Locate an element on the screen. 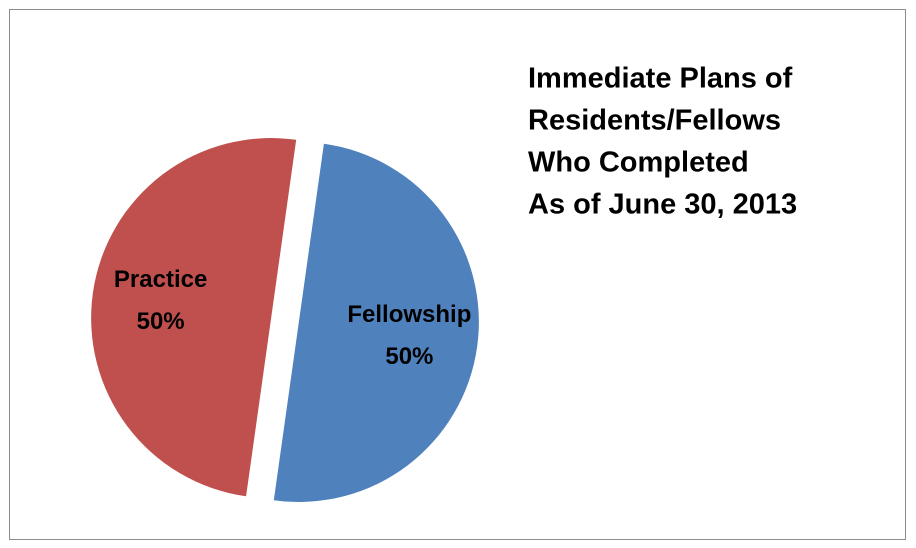 The height and width of the screenshot is (548, 916). chart-title: Residents/Fellows is located at coordinates (654, 121).